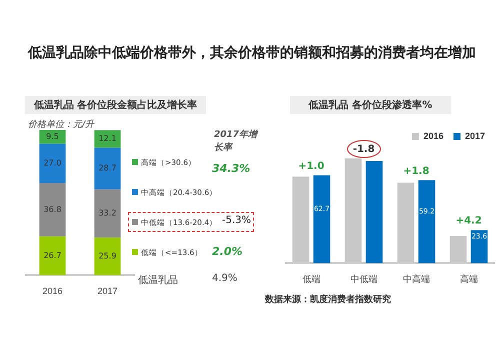  I want to click on legend-label: 2017, so click(475, 135).